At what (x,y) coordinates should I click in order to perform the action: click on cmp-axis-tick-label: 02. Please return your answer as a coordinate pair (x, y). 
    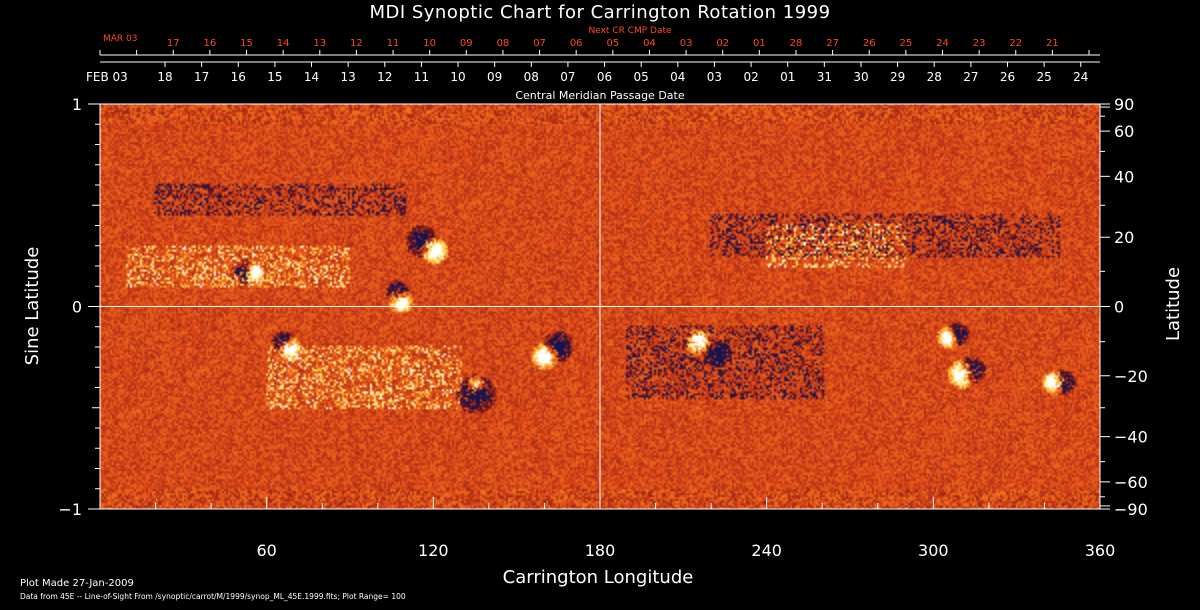
    Looking at the image, I should click on (750, 77).